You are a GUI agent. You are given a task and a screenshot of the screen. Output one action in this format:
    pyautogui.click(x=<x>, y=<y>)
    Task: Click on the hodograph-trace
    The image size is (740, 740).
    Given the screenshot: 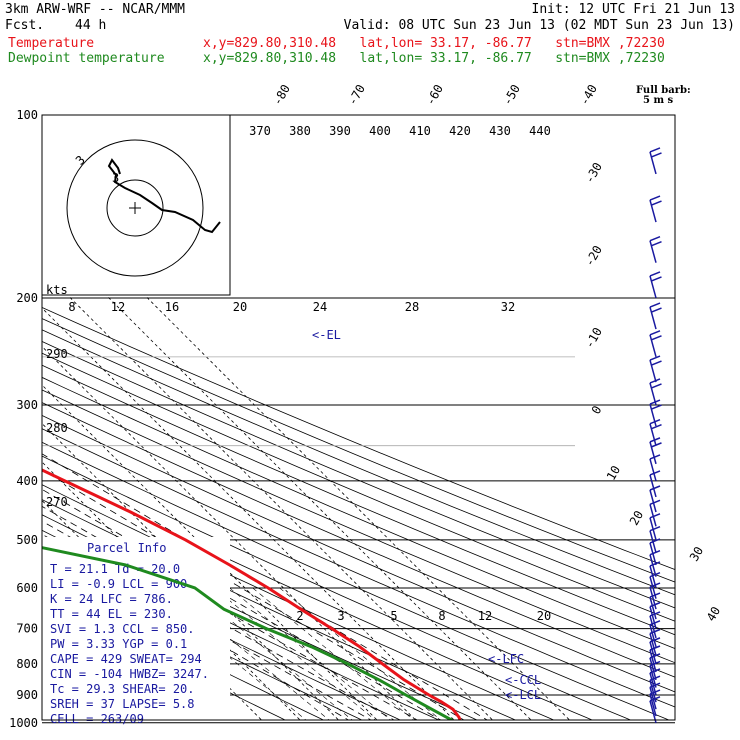 What is the action you would take?
    pyautogui.click(x=164, y=196)
    